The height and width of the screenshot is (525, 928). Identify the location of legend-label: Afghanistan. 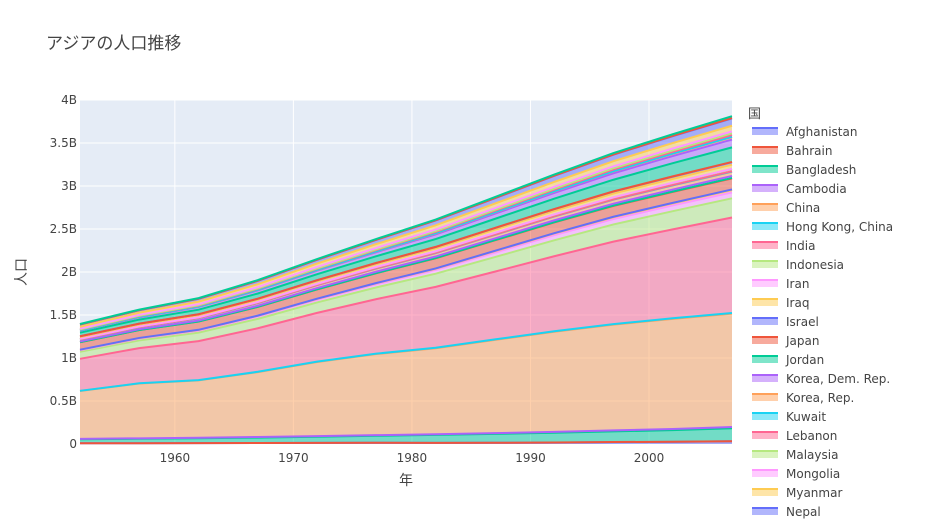
(821, 132).